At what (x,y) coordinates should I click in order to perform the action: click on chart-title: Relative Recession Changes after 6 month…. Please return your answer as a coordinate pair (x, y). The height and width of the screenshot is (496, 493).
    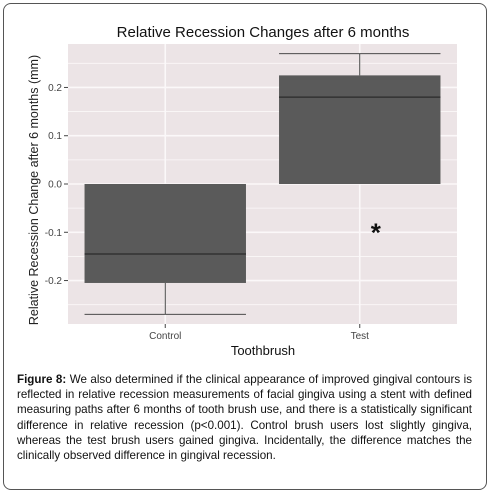
    Looking at the image, I should click on (263, 32).